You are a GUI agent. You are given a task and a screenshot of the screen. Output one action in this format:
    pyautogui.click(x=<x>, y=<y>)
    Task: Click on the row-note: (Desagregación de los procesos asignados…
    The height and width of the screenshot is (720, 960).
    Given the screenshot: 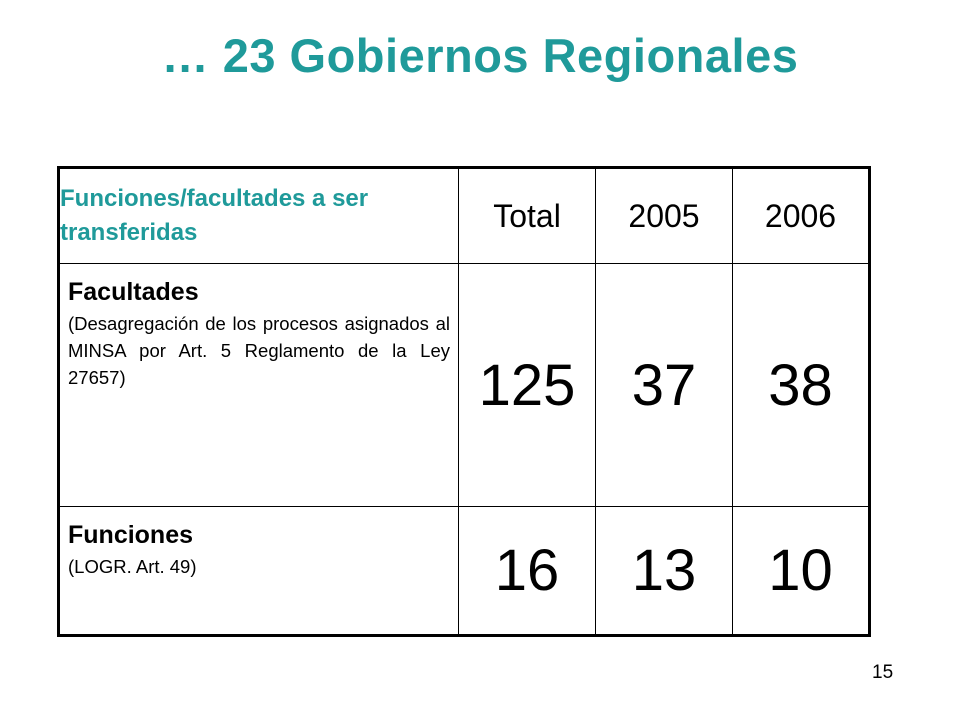 What is the action you would take?
    pyautogui.click(x=259, y=350)
    